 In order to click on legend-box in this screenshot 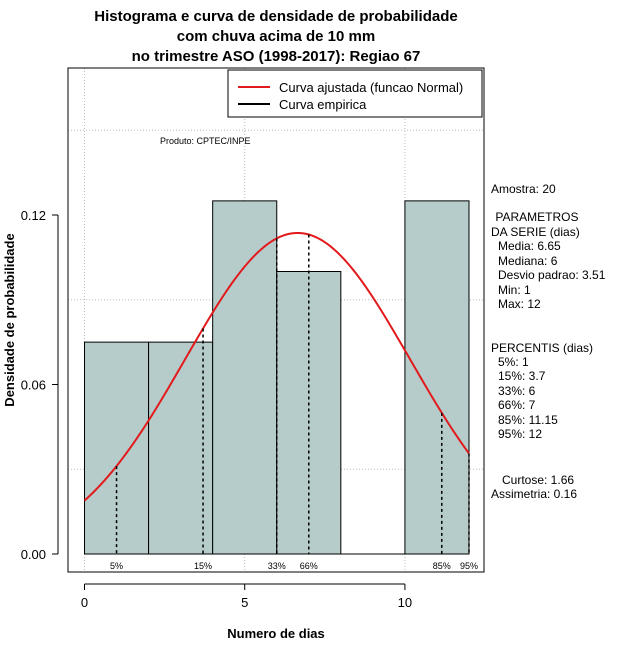, I will do `click(355, 93)`.